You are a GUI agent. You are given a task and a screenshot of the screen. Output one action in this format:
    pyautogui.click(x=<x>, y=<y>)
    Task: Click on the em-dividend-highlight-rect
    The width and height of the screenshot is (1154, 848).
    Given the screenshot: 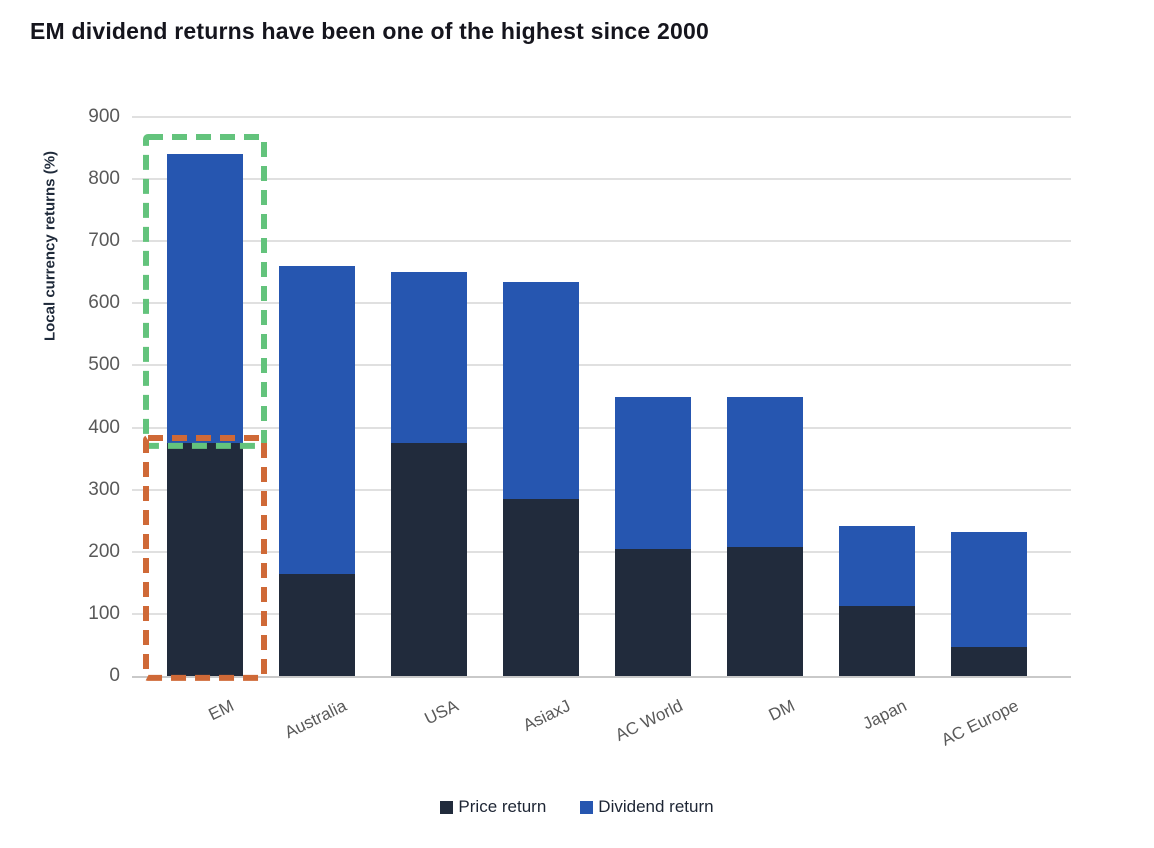 What is the action you would take?
    pyautogui.click(x=204, y=292)
    